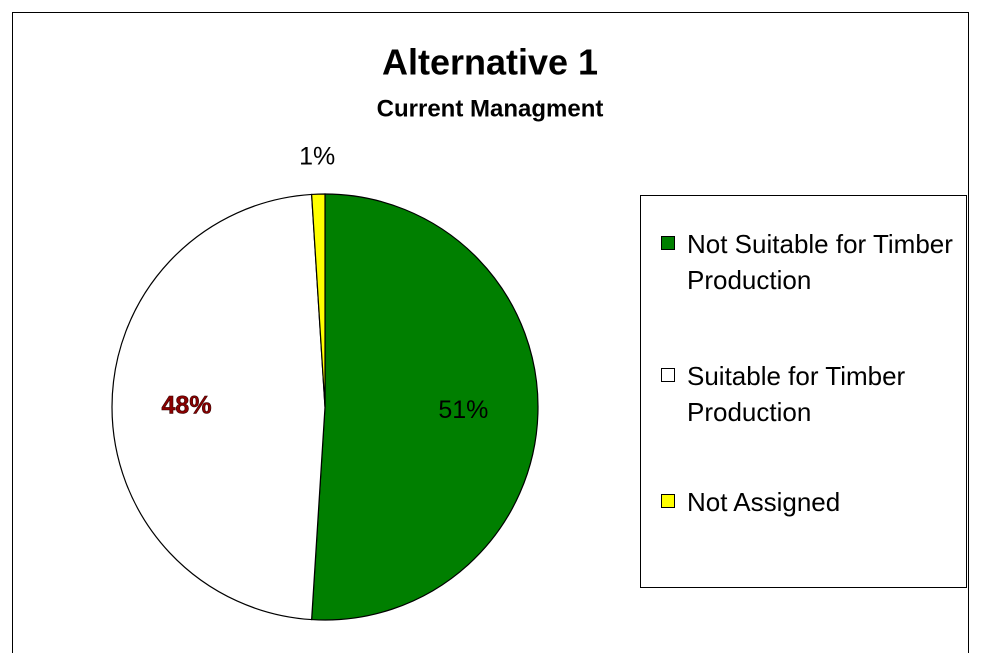  What do you see at coordinates (820, 262) in the screenshot?
I see `legend-label: Not Suitable for Timber Production` at bounding box center [820, 262].